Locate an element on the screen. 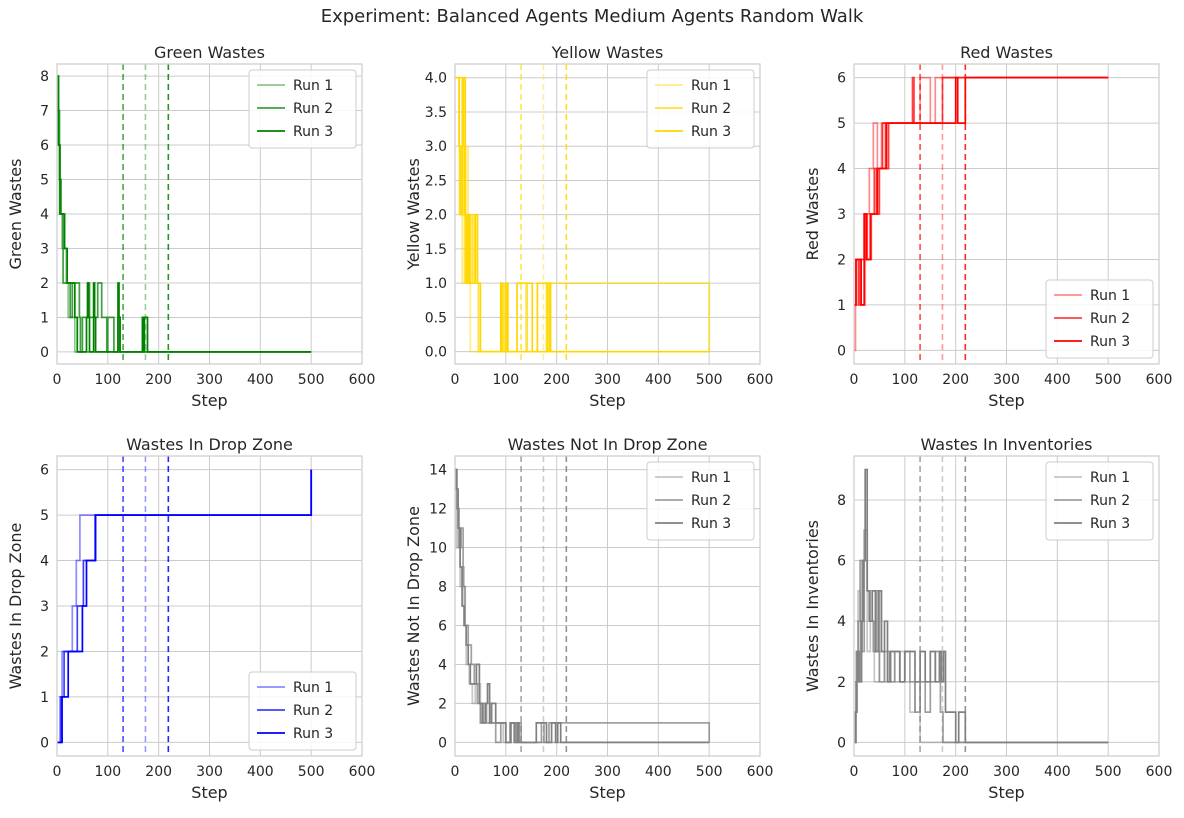 The image size is (1184, 818). y-tick-label: 1.5 is located at coordinates (436, 250).